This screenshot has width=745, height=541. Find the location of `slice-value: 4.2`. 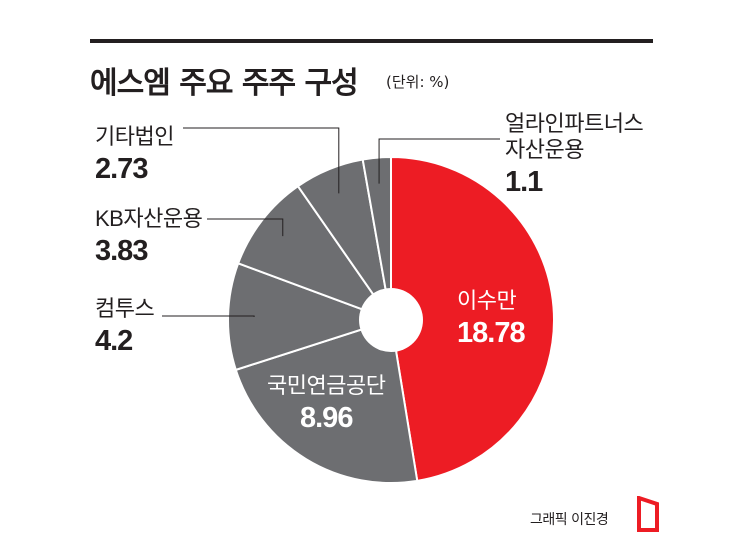

slice-value: 4.2 is located at coordinates (114, 341).